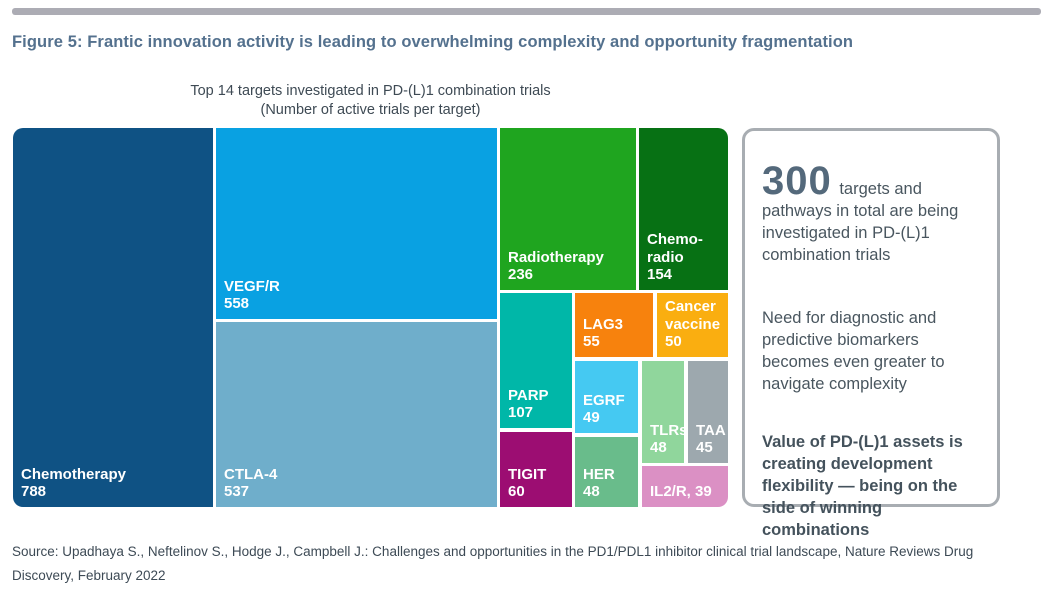 This screenshot has width=1055, height=593. Describe the element at coordinates (604, 409) in the screenshot. I see `tile-label: EGRF 49` at that location.